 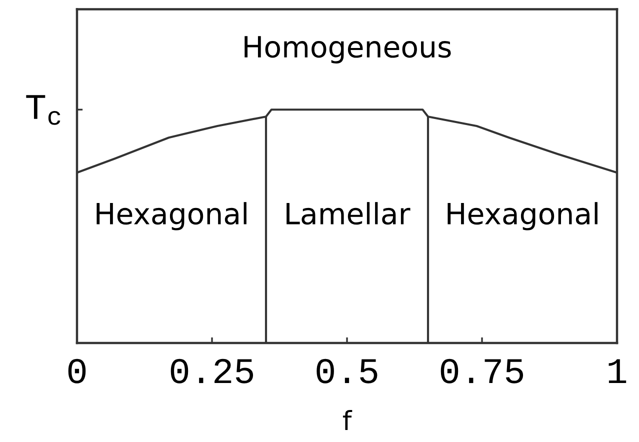 What do you see at coordinates (212, 371) in the screenshot?
I see `x-tick-label: 0.25` at bounding box center [212, 371].